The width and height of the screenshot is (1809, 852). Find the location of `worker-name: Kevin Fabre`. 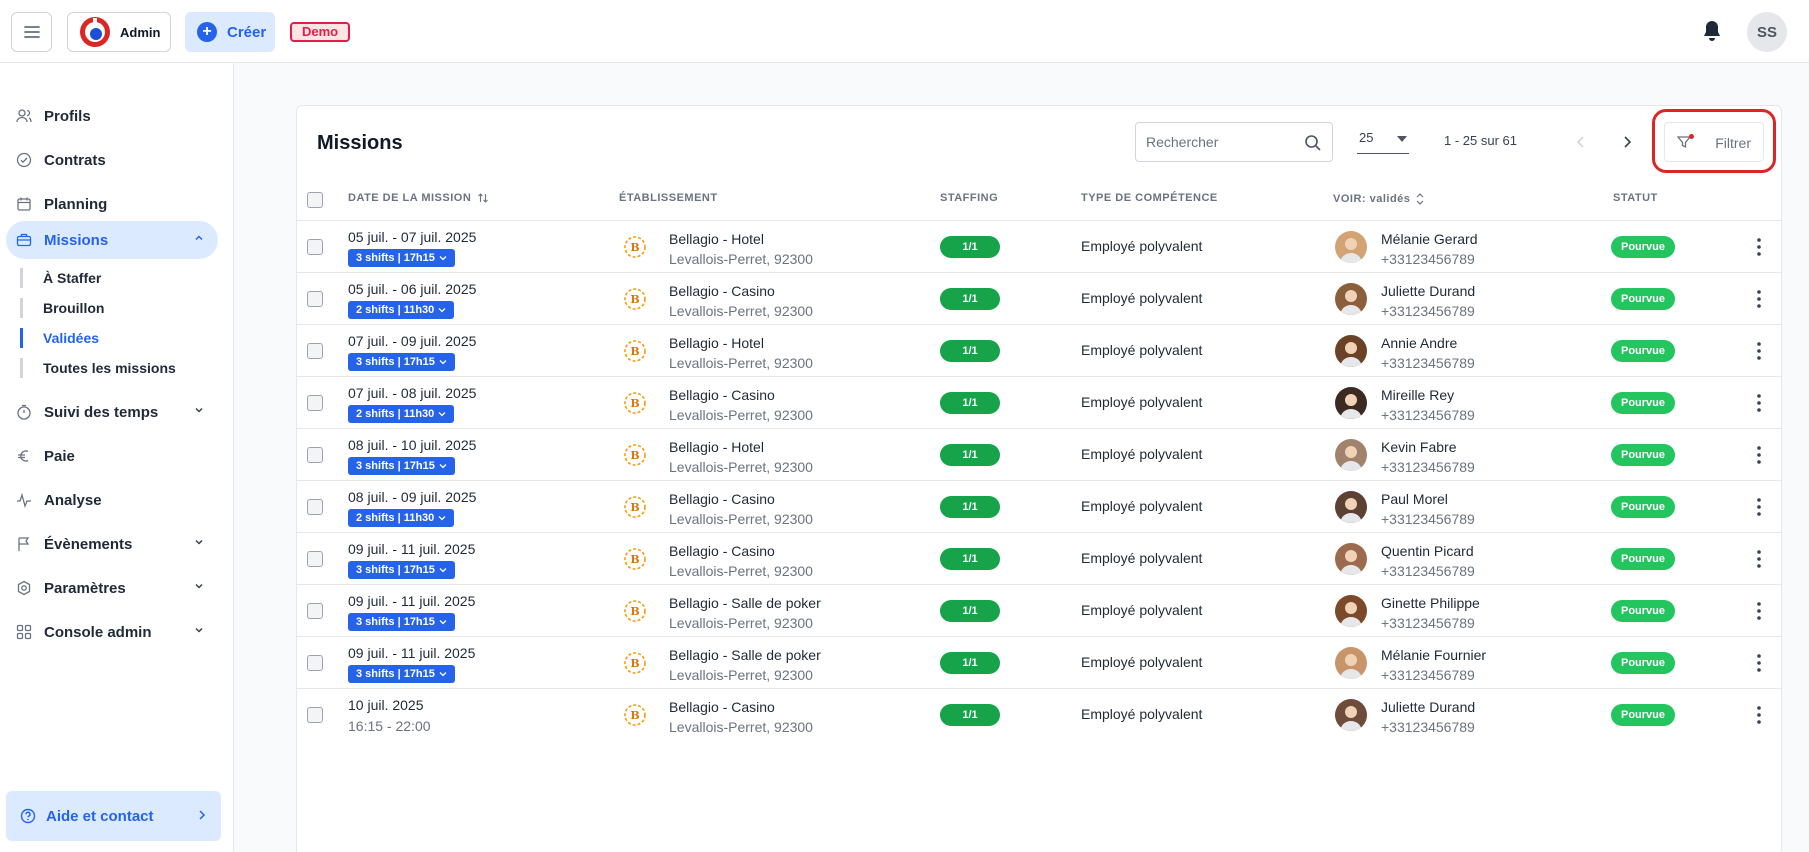

worker-name: Kevin Fabre is located at coordinates (1419, 447).